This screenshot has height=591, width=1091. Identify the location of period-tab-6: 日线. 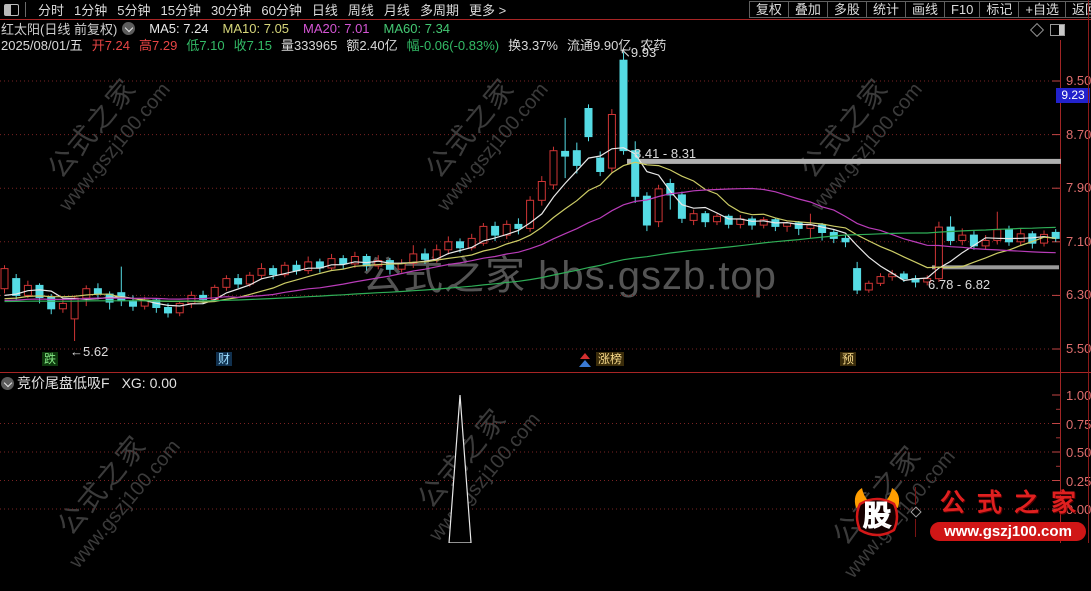
(324, 10).